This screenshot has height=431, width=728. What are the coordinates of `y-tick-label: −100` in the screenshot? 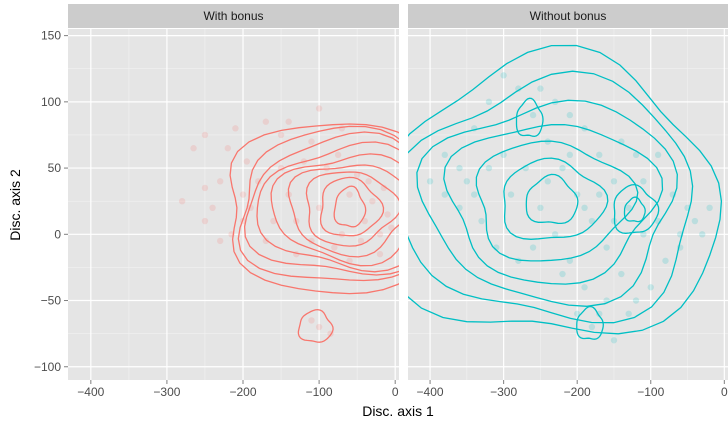 It's located at (47, 367).